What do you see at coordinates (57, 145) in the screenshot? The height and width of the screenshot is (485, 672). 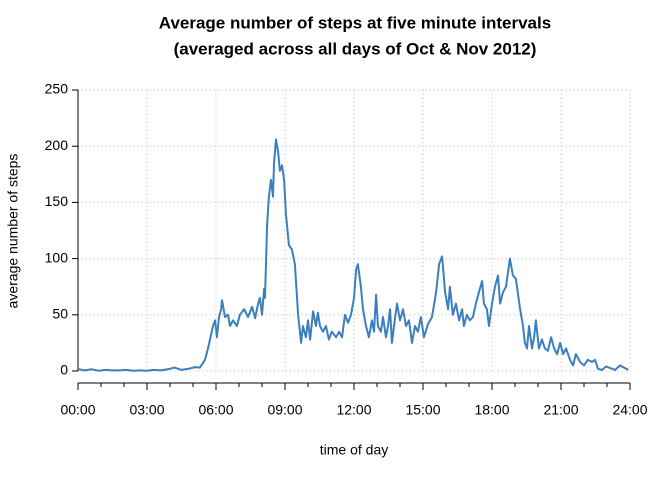 I see `y-tick-label: 200` at bounding box center [57, 145].